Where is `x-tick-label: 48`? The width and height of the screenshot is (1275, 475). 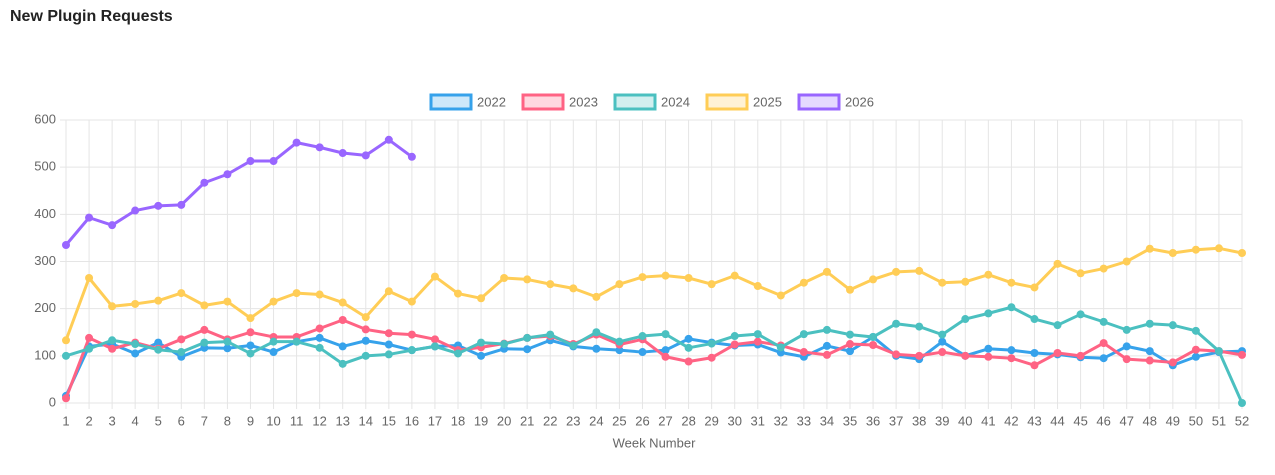
x-tick-label: 48 is located at coordinates (1150, 420).